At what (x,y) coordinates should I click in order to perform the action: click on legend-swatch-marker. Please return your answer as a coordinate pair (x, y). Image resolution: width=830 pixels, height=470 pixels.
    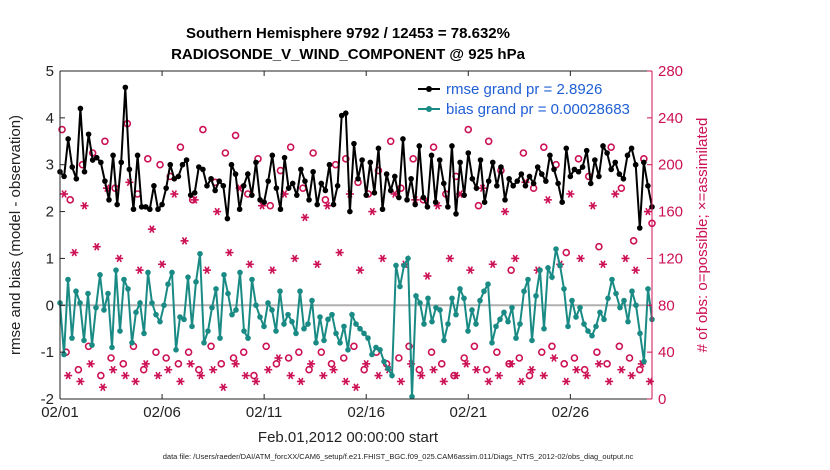
    Looking at the image, I should click on (429, 89).